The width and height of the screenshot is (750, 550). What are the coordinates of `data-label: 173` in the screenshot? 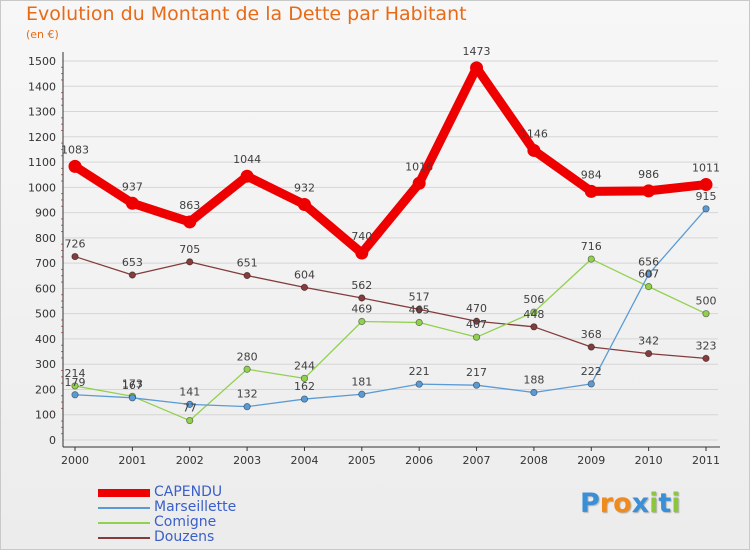 It's located at (132, 383).